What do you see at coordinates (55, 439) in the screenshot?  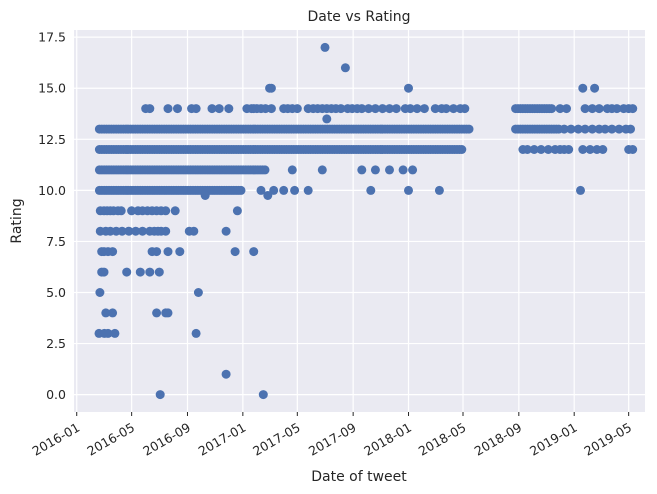 I see `x-tick-label: 2016-01` at bounding box center [55, 439].